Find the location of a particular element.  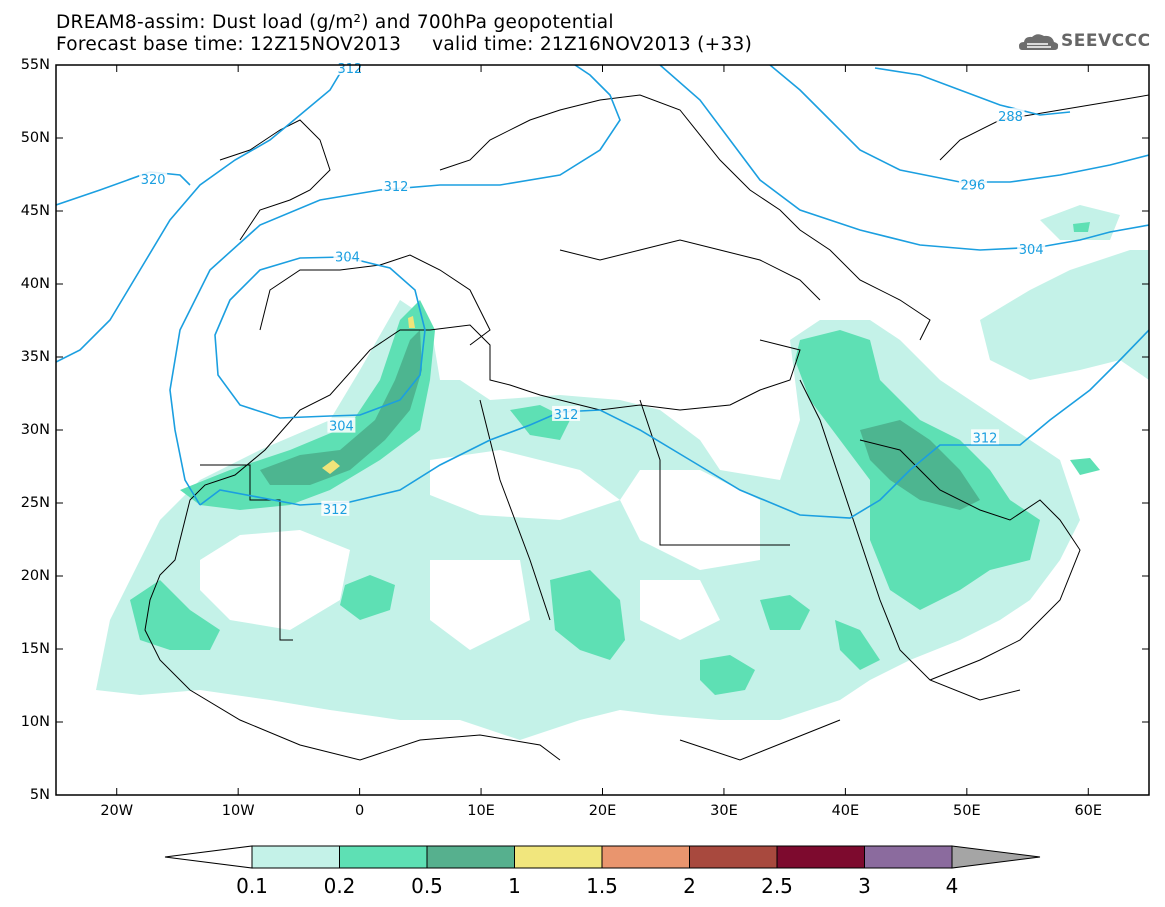

lon-label: 30E is located at coordinates (724, 811).